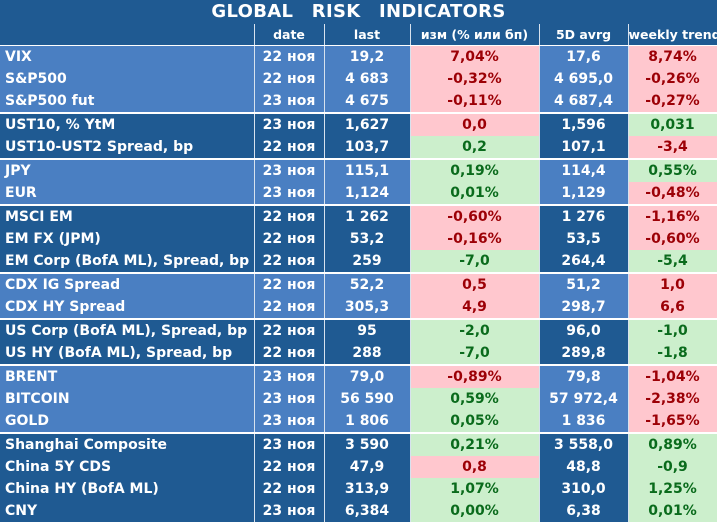 This screenshot has height=529, width=717. Describe the element at coordinates (127, 56) in the screenshot. I see `indicator-name-cell: VIX` at that location.